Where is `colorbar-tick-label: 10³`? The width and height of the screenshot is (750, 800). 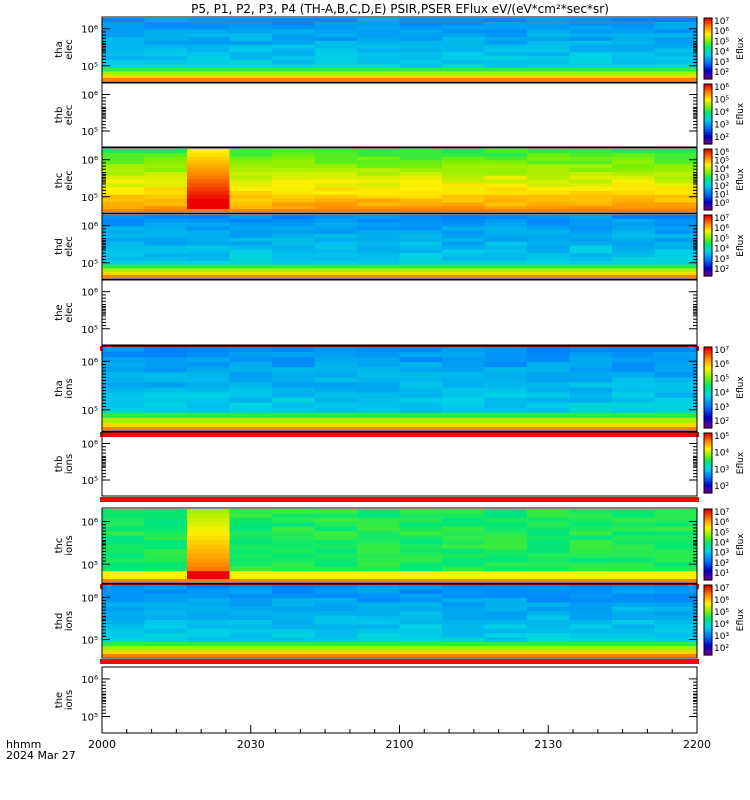 colorbar-tick-label: 10³ is located at coordinates (721, 260).